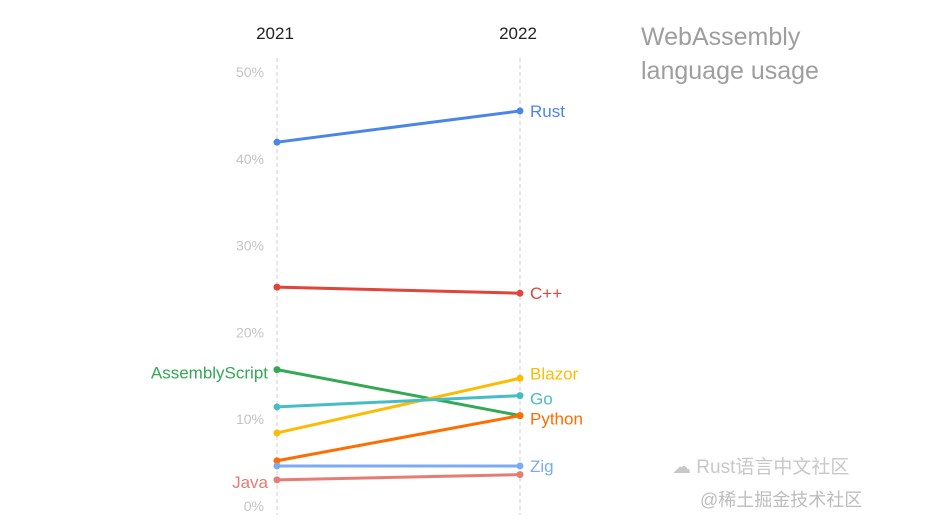  Describe the element at coordinates (542, 466) in the screenshot. I see `series-label-Zig: Zig` at that location.